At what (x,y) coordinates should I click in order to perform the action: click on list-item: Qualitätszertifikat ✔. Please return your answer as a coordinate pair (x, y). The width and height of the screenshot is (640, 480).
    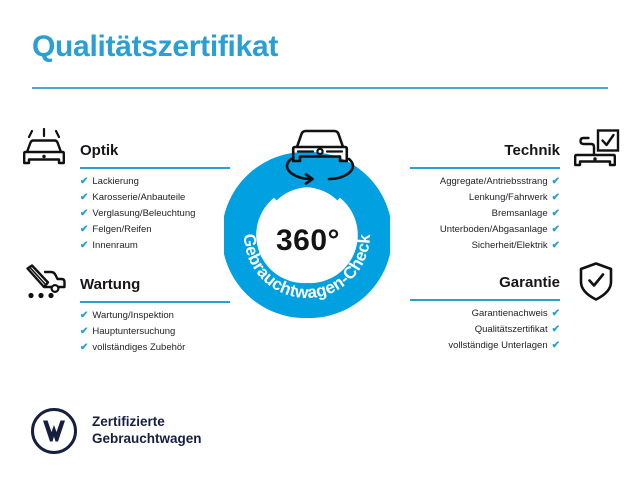
    Looking at the image, I should click on (476, 330).